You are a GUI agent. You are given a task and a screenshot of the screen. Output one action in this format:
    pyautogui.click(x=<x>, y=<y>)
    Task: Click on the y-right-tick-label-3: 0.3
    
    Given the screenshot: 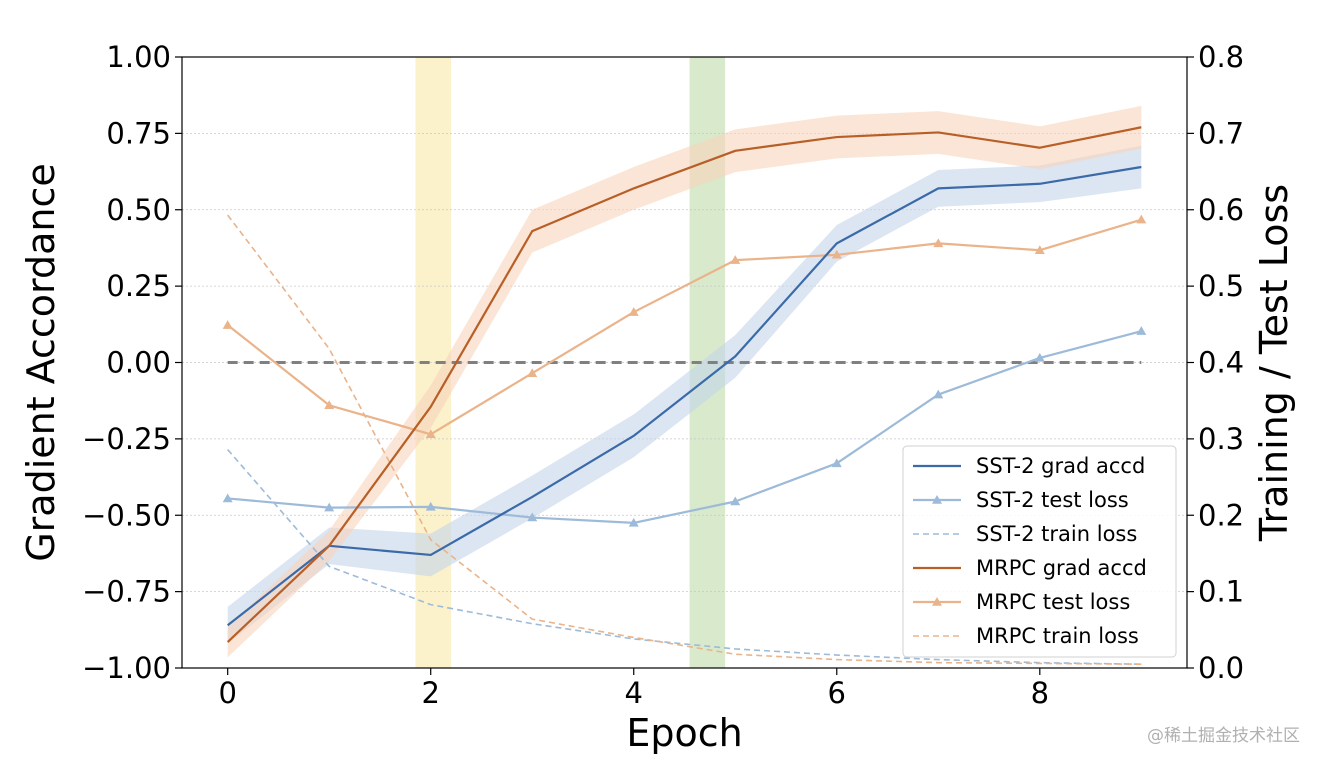 What is the action you would take?
    pyautogui.click(x=1221, y=439)
    